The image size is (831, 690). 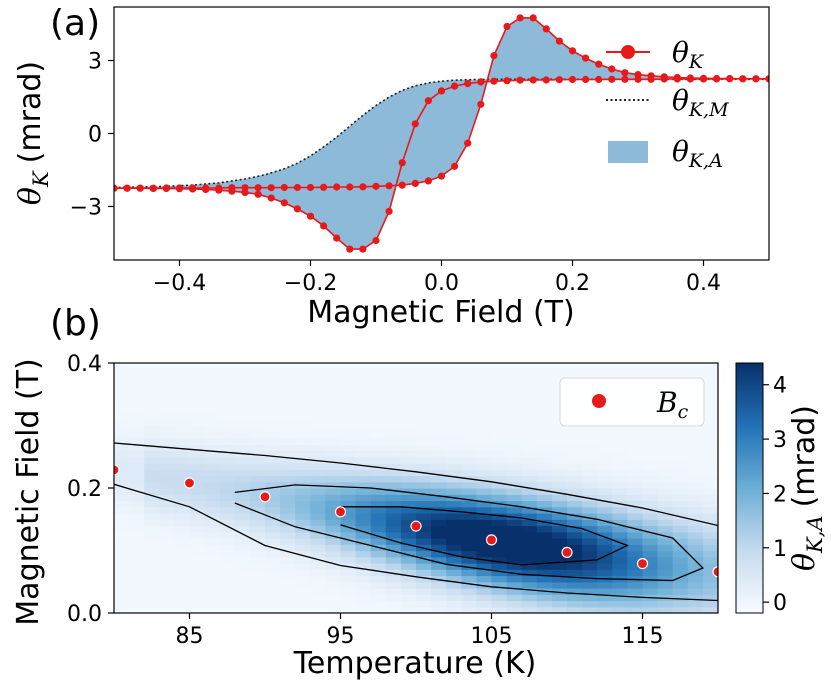 What do you see at coordinates (416, 526) in the screenshot?
I see `bc-point` at bounding box center [416, 526].